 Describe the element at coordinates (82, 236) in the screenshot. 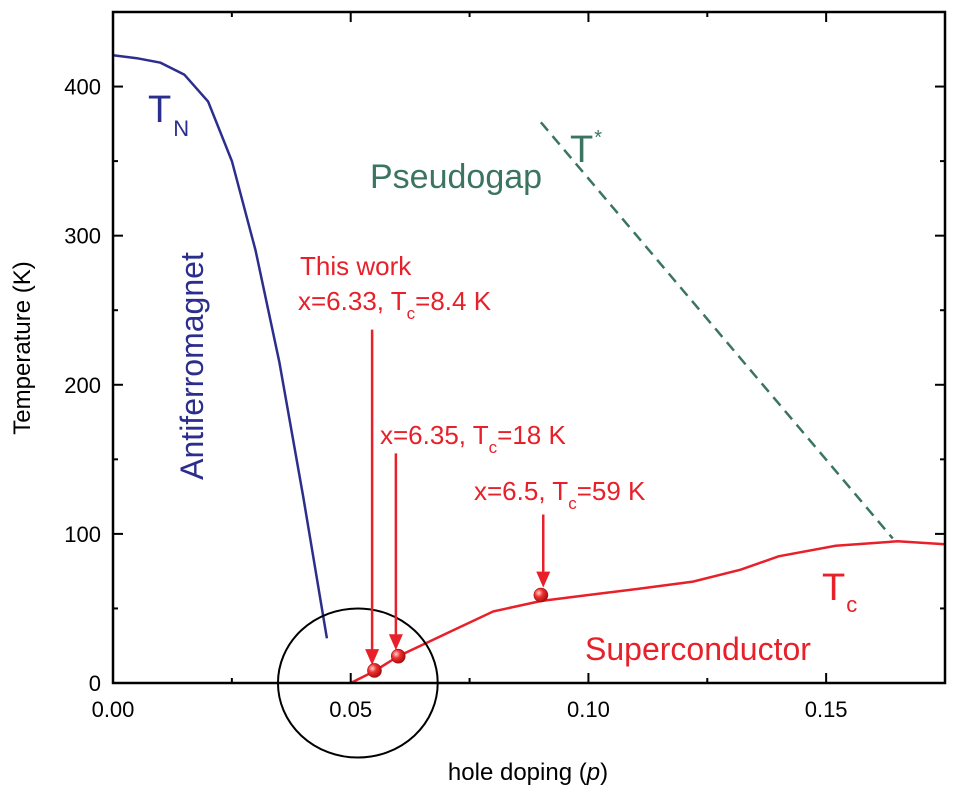

I see `y-tick-label: 300` at that location.